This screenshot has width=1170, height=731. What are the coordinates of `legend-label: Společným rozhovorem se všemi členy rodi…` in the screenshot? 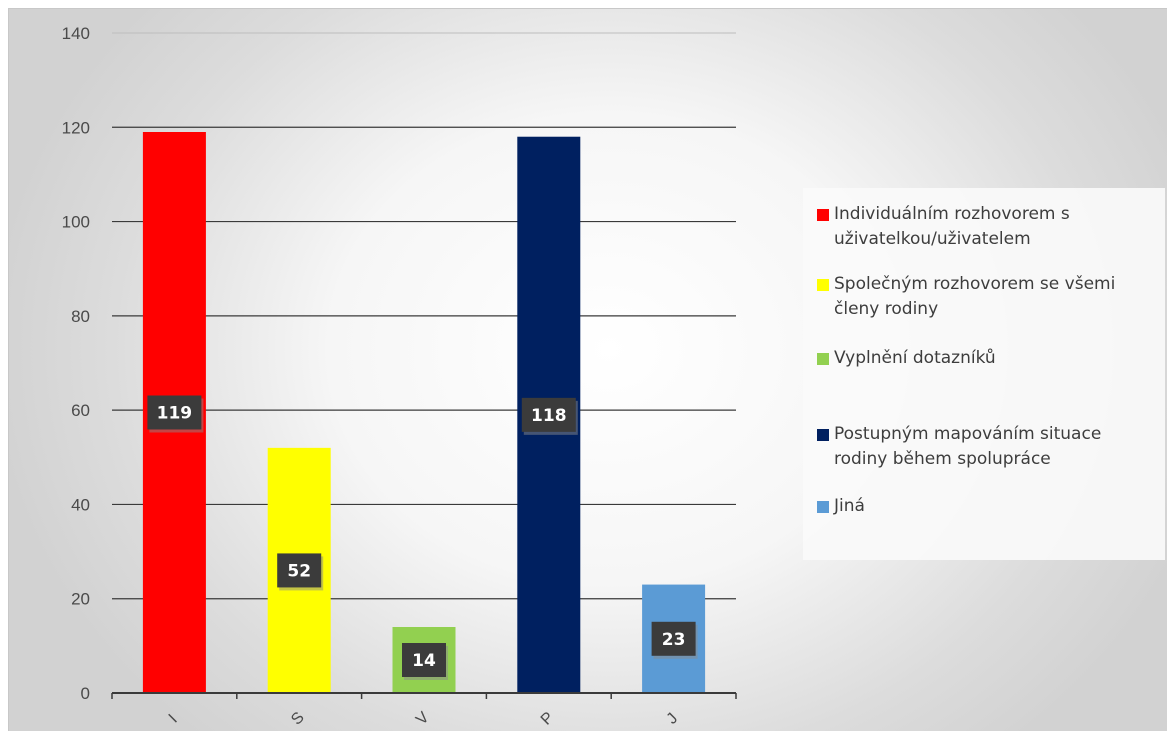 It's located at (975, 296).